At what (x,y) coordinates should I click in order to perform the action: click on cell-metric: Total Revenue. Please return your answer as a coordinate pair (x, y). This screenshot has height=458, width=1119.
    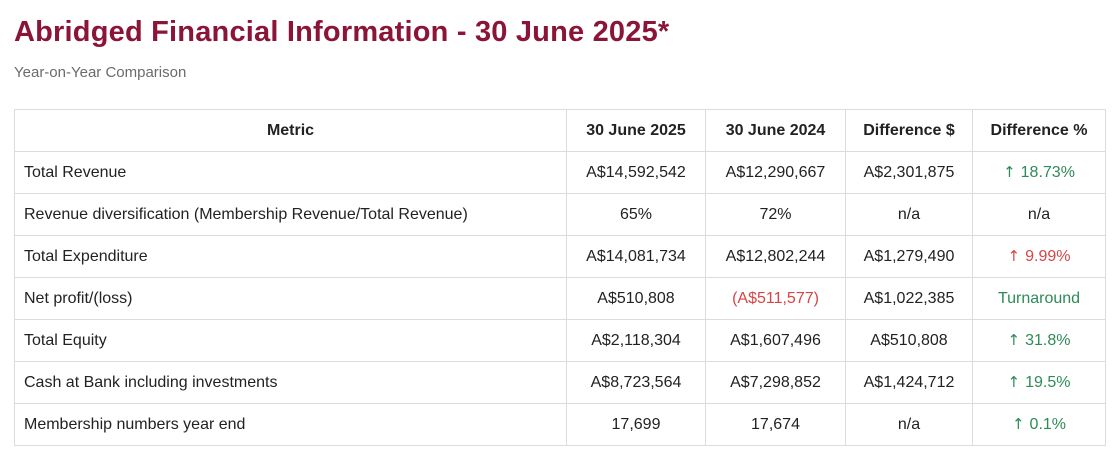
    Looking at the image, I should click on (290, 172).